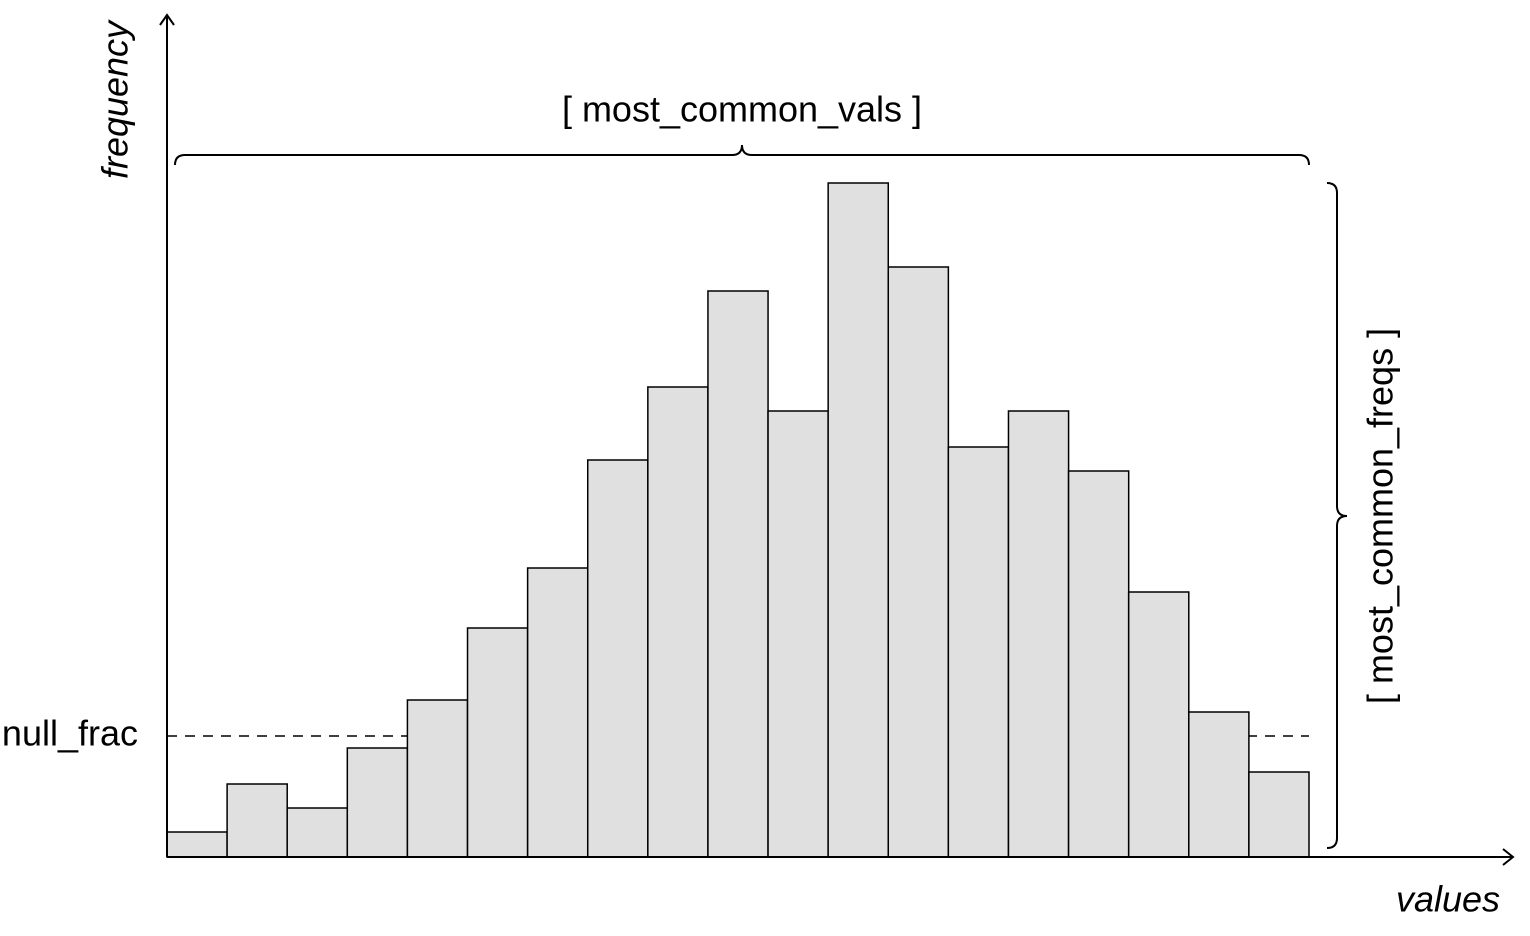 Image resolution: width=1530 pixels, height=936 pixels. I want to click on x-axis-label: values, so click(1448, 899).